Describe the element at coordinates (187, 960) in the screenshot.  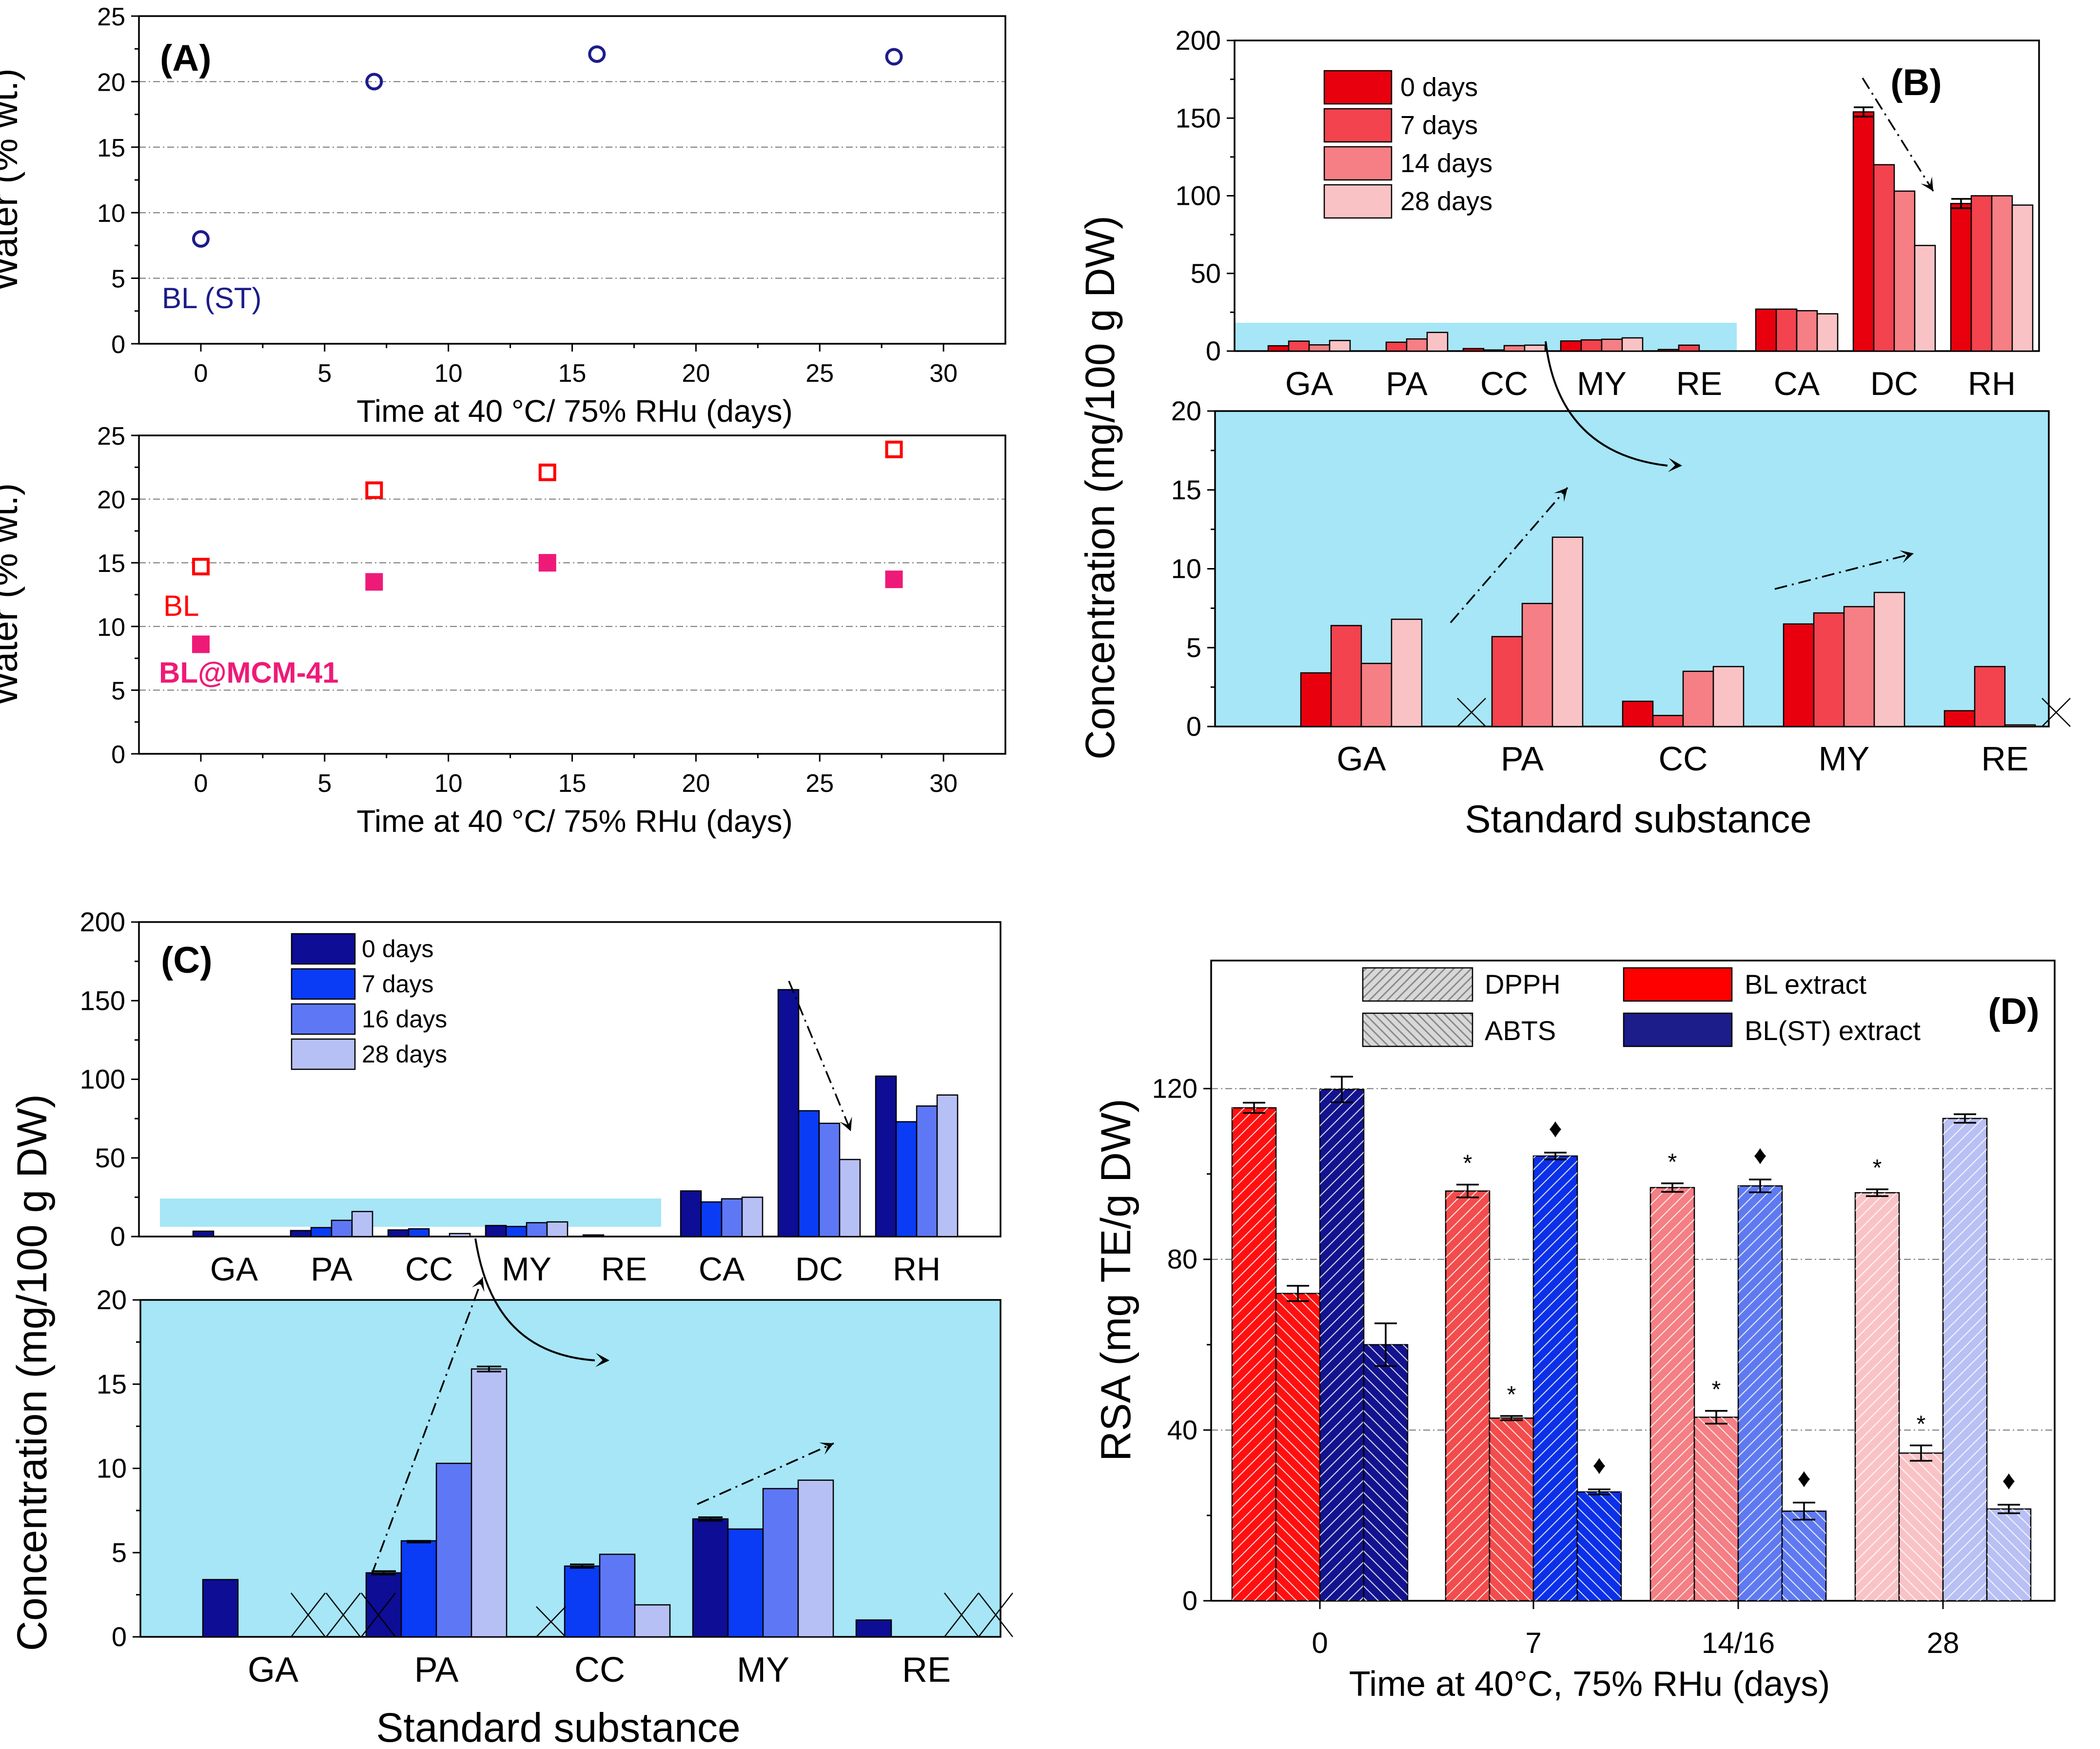
I see `panel-label-C: (C)` at that location.